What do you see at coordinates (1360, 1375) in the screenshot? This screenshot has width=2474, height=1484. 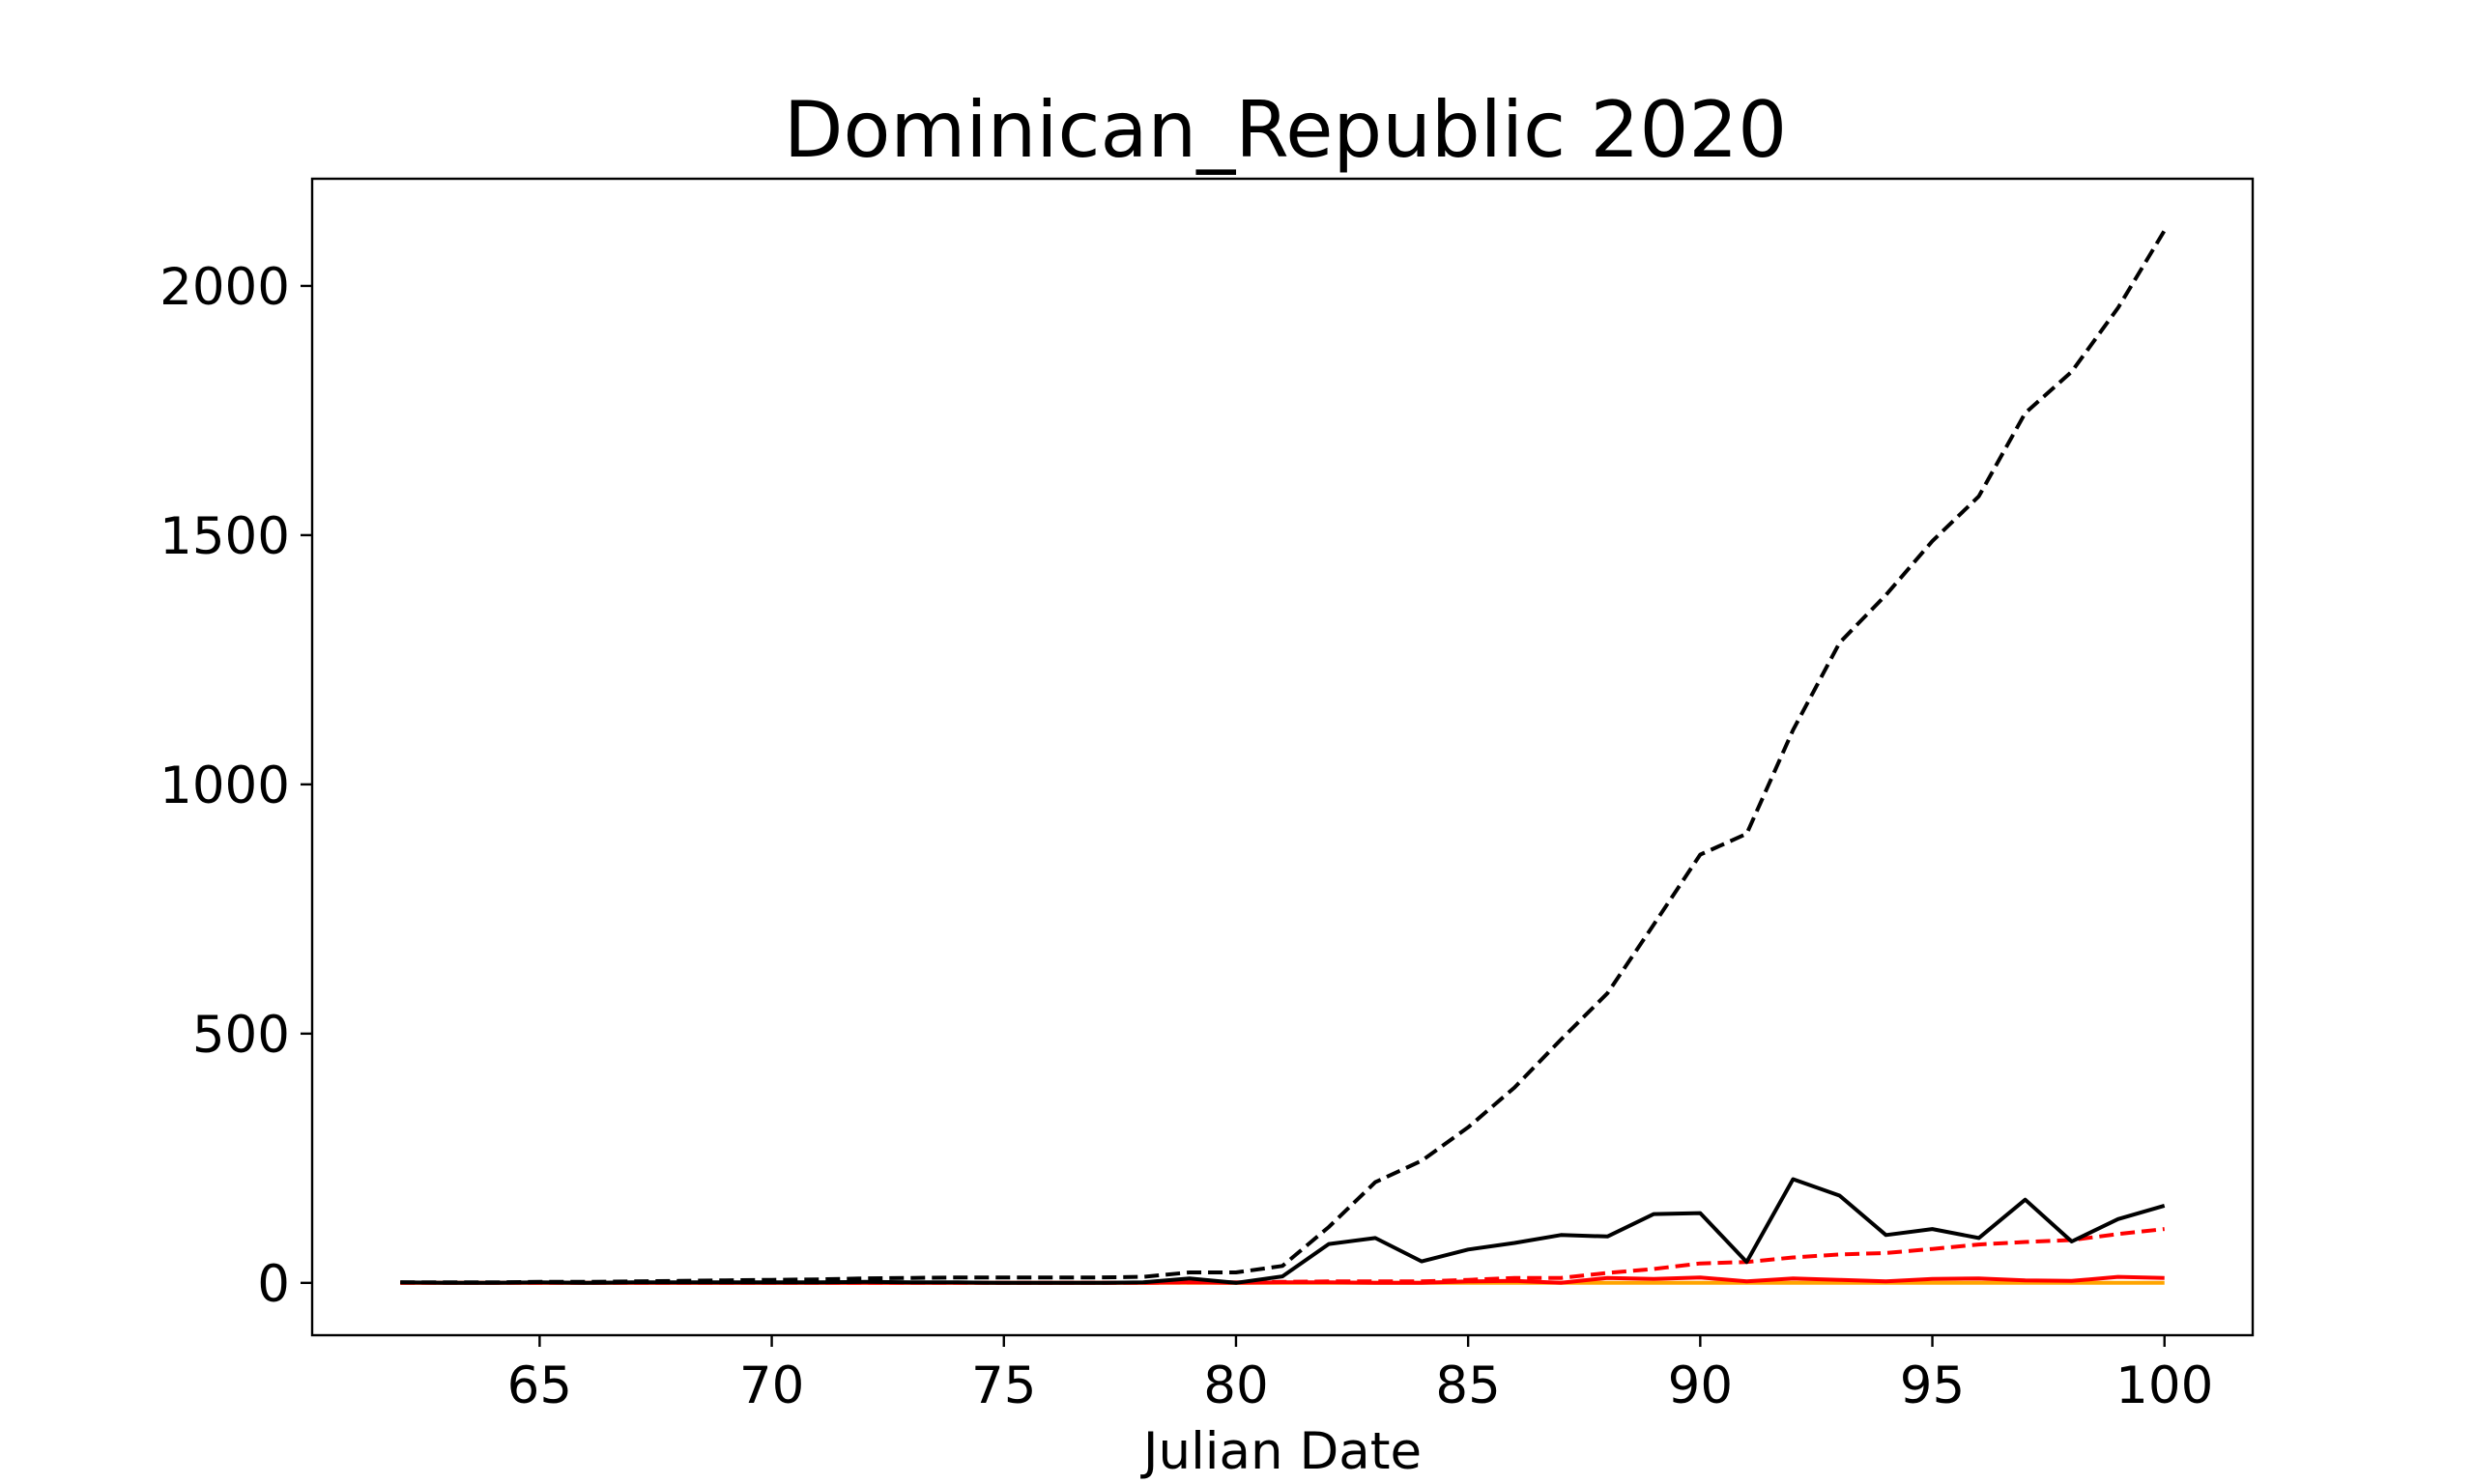 I see `x-axis: 65 70 75 80 85 90 95 100` at bounding box center [1360, 1375].